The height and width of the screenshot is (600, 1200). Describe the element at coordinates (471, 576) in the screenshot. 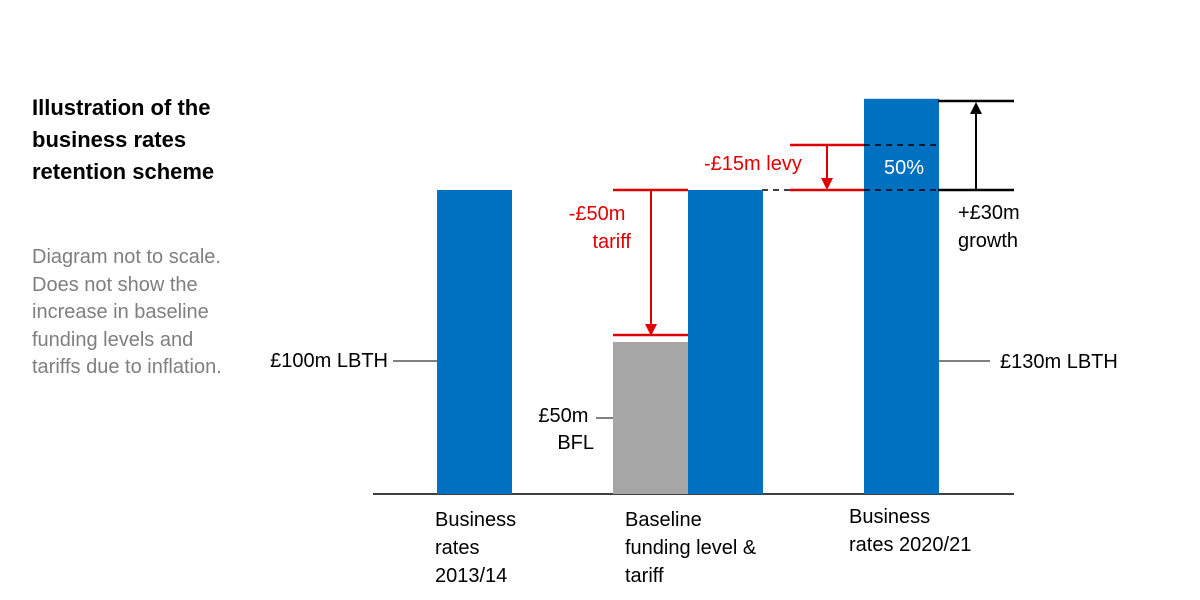

I see `category-2013-line-3: 2013/14` at that location.